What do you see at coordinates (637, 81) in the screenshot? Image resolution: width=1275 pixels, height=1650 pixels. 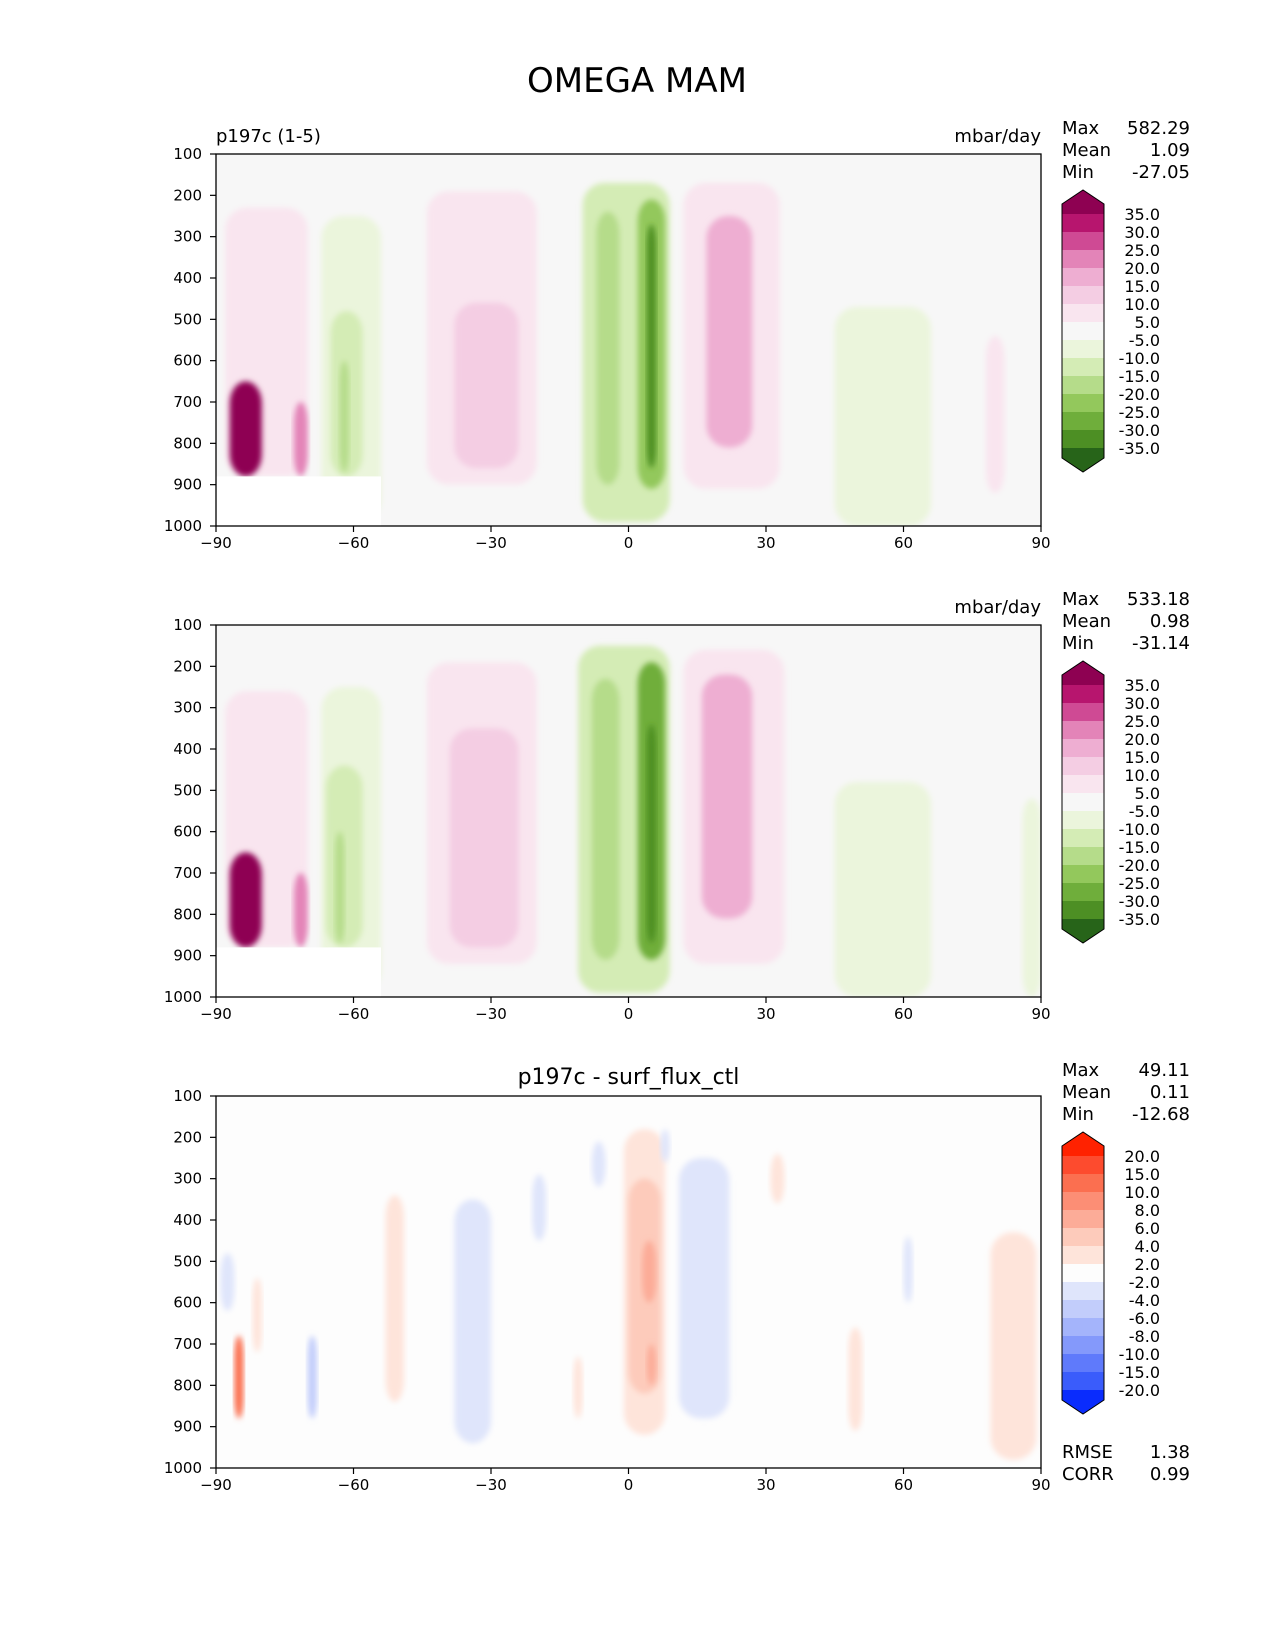 I see `figure-title: OMEGA MAM` at bounding box center [637, 81].